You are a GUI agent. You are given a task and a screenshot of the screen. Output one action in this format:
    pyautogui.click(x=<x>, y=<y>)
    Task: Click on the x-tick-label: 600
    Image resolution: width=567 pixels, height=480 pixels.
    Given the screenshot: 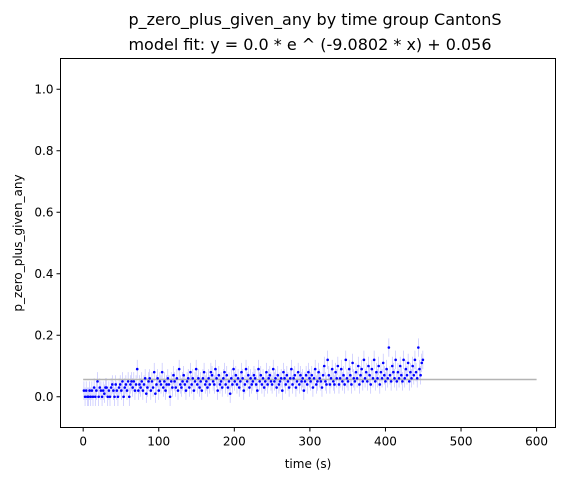 What is the action you would take?
    pyautogui.click(x=536, y=442)
    